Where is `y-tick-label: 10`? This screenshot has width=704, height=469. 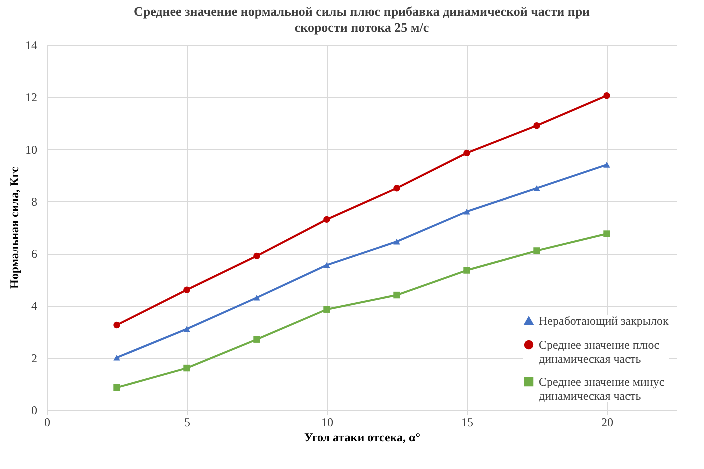 y-tick-label: 10 is located at coordinates (32, 149).